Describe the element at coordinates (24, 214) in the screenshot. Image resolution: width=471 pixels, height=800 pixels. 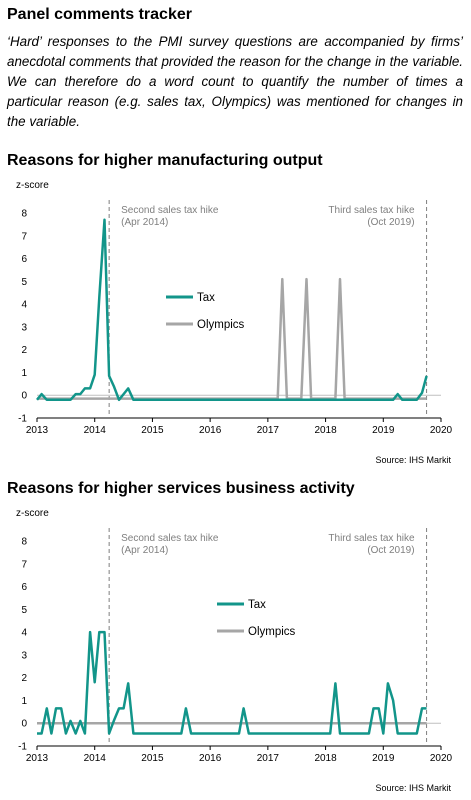
I see `chart0-y-tick-label: 8` at that location.